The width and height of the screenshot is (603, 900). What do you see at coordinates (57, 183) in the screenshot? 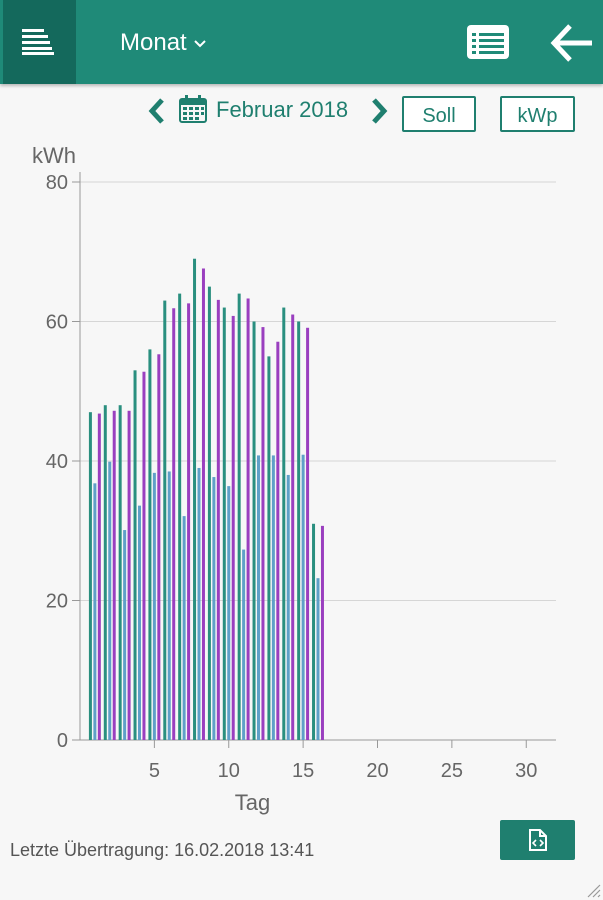
I see `y-tick-label: 80` at bounding box center [57, 183].